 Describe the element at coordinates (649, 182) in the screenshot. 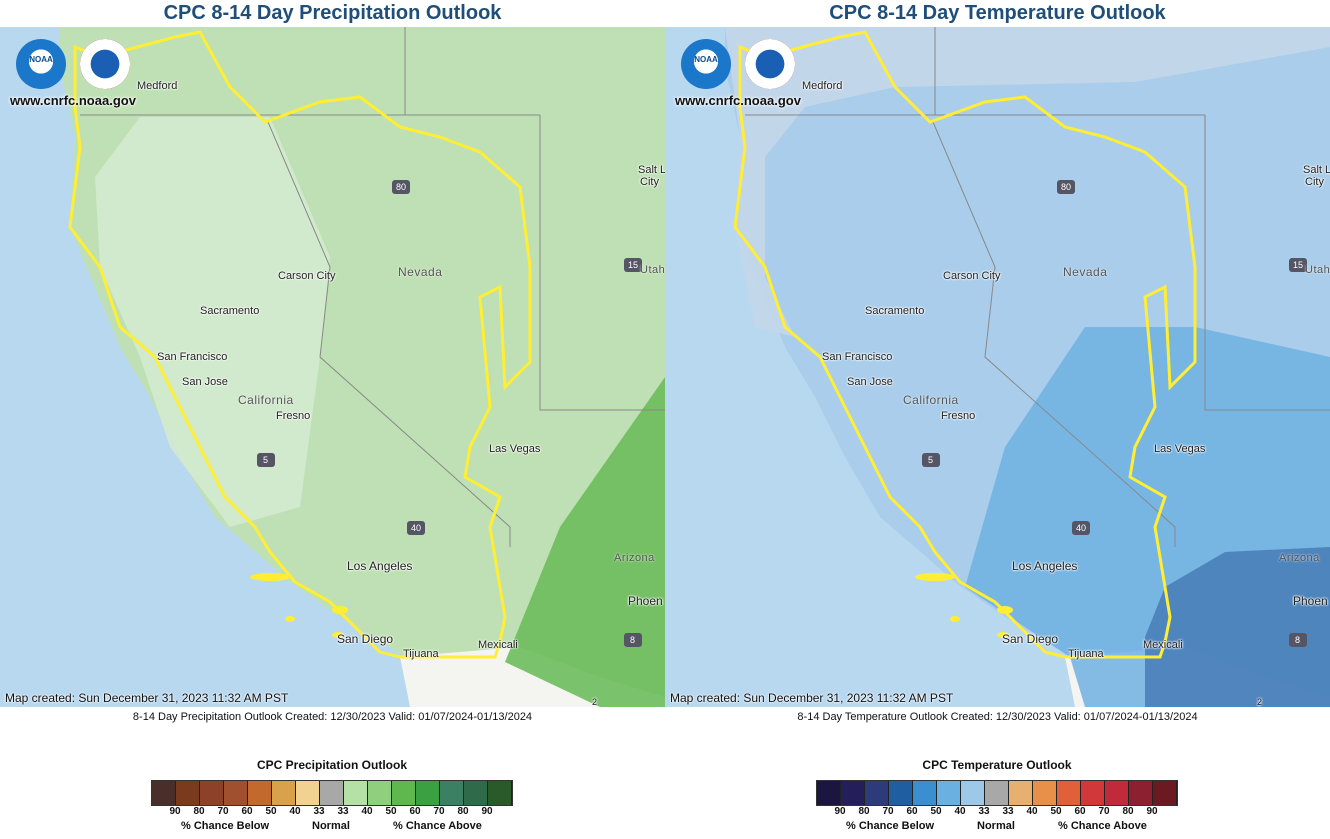

I see `label-city: City` at that location.